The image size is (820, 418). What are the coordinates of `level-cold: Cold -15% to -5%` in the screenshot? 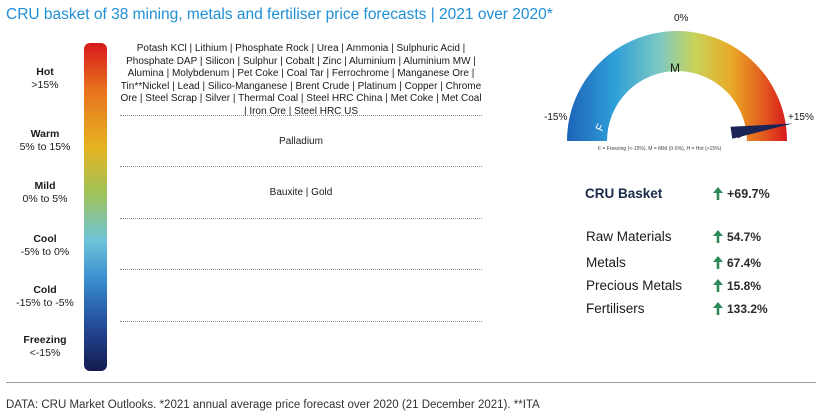 It's located at (45, 297).